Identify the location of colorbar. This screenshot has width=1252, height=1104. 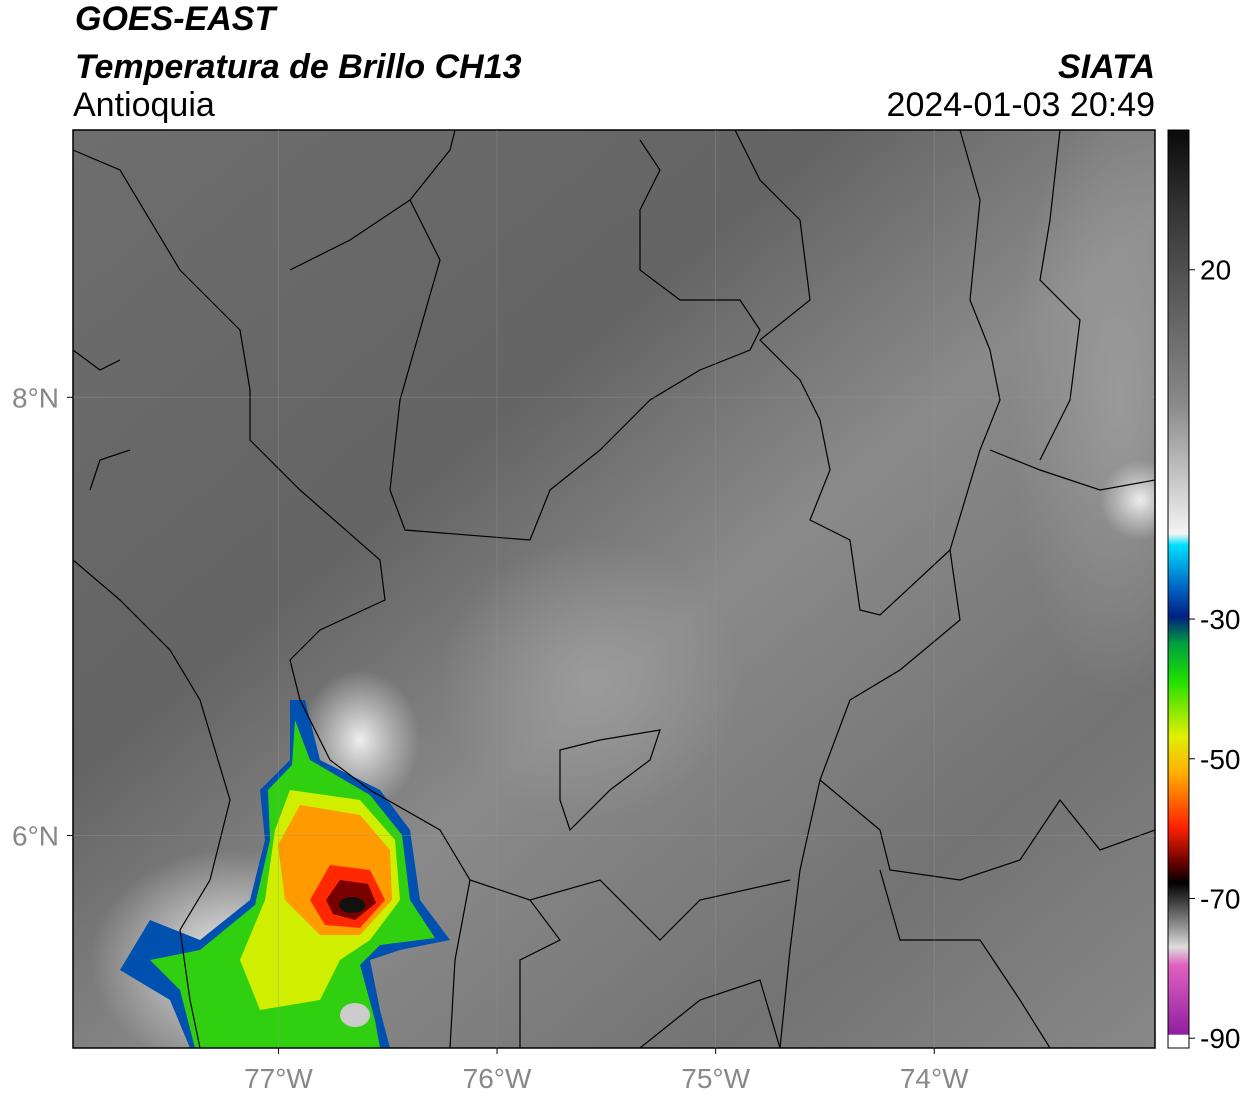
(1178, 589).